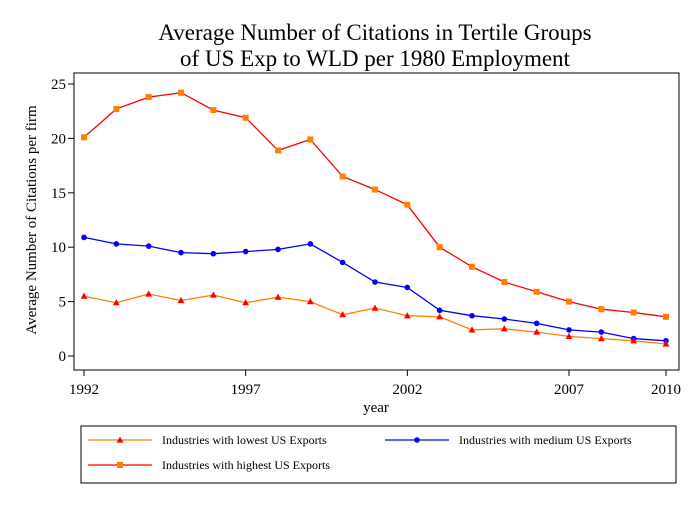 The width and height of the screenshot is (695, 506). I want to click on x-tick-label: 2007, so click(569, 390).